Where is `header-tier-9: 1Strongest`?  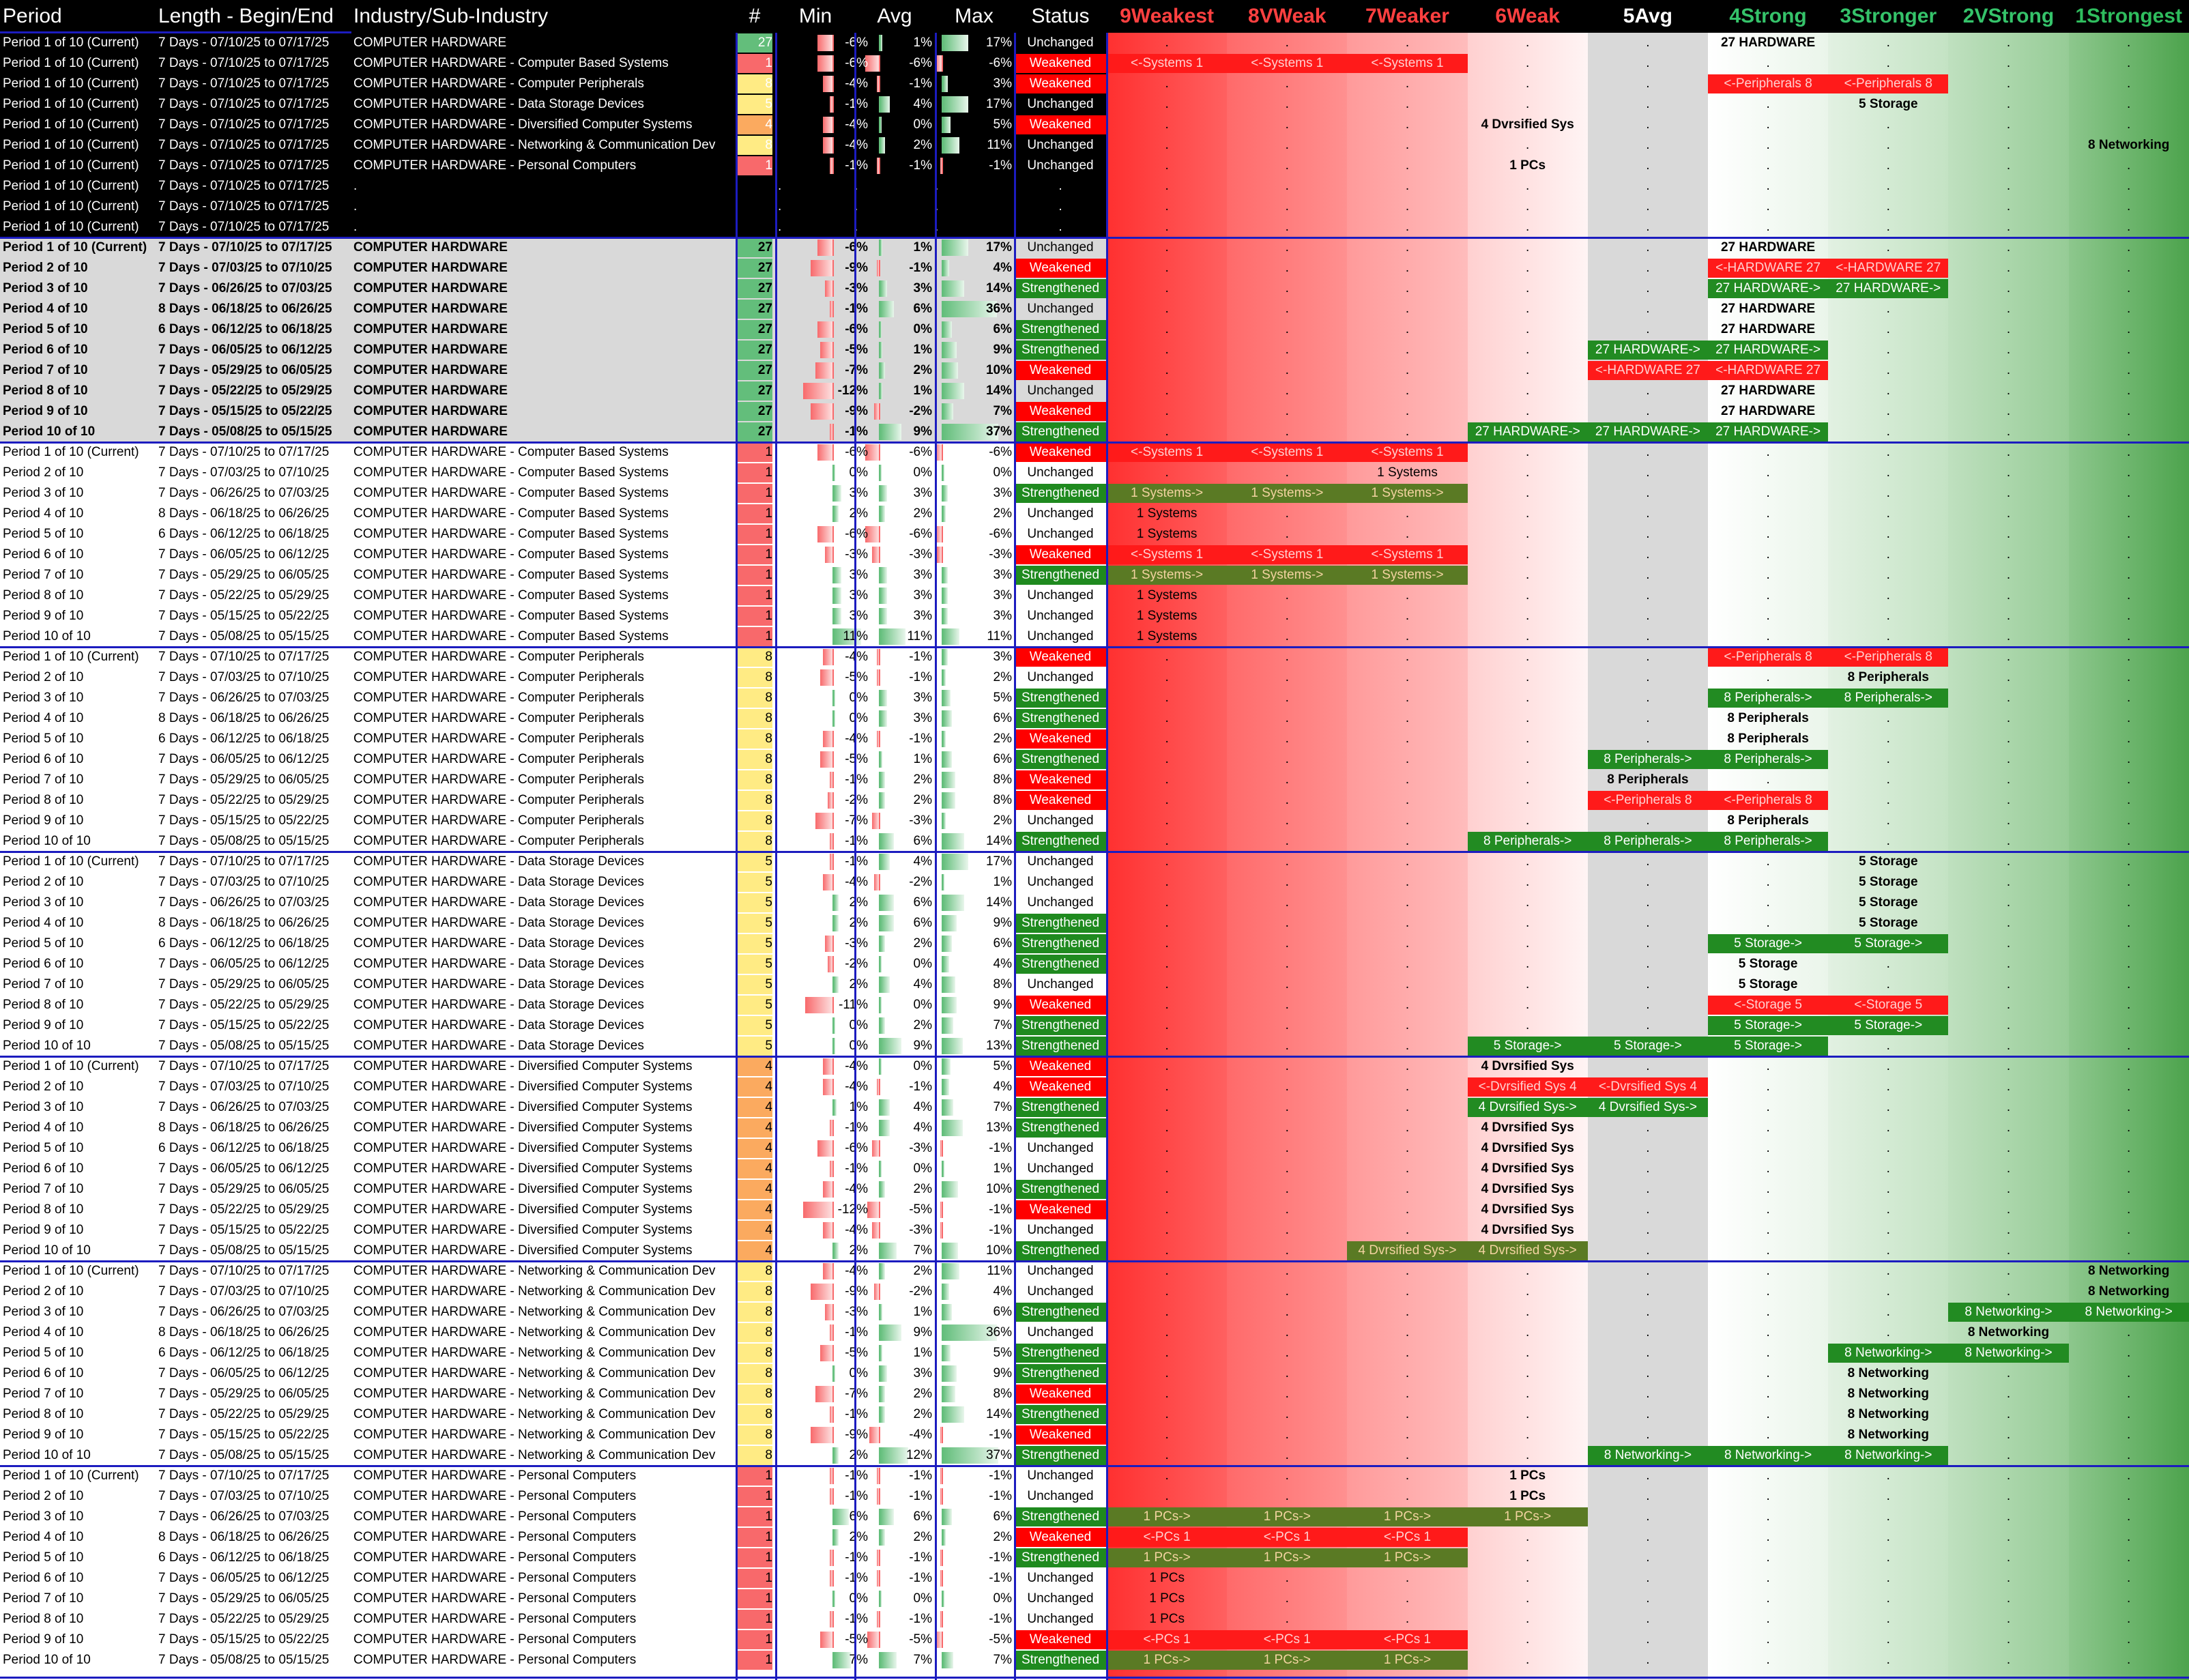 header-tier-9: 1Strongest is located at coordinates (2129, 16).